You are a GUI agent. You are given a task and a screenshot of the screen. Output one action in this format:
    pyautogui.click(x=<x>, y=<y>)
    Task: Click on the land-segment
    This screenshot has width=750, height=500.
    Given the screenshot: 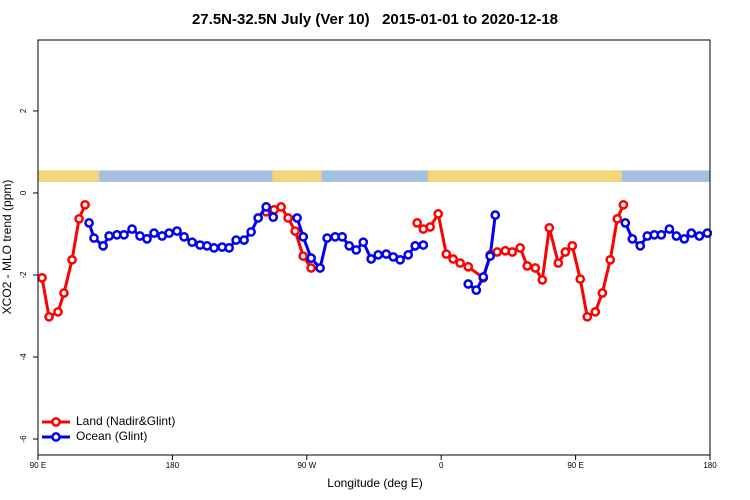 What is the action you would take?
    pyautogui.click(x=524, y=176)
    